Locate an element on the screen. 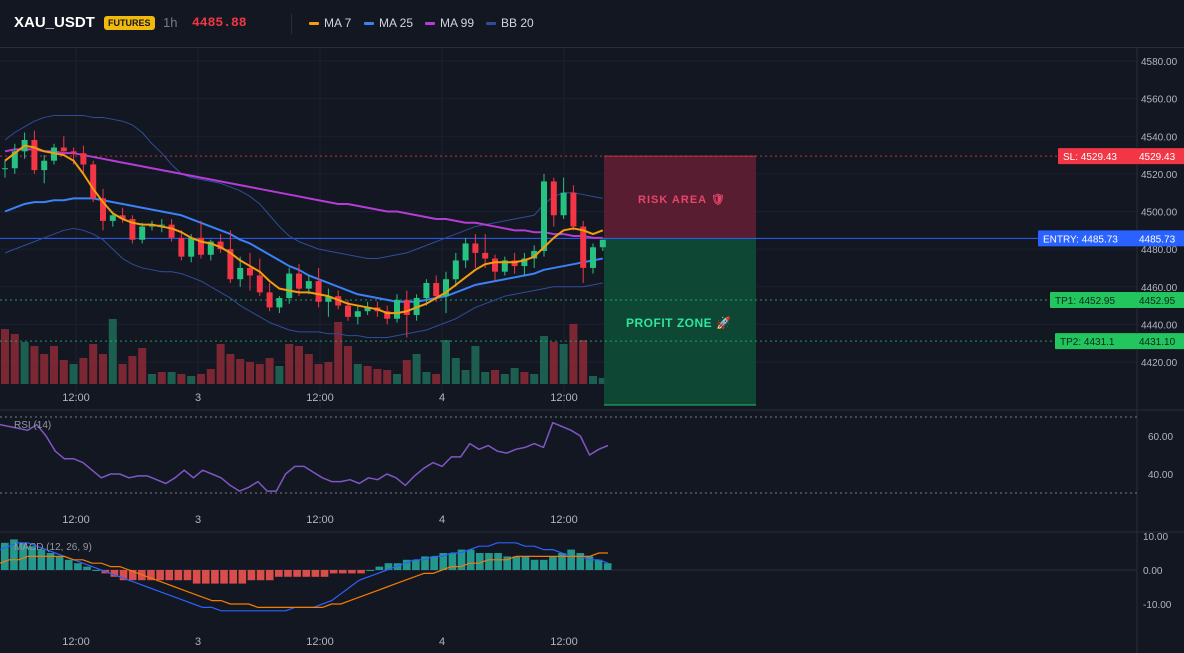 The width and height of the screenshot is (1184, 653). take-profit-1-label: TP1: 4452.95 is located at coordinates (1085, 301).